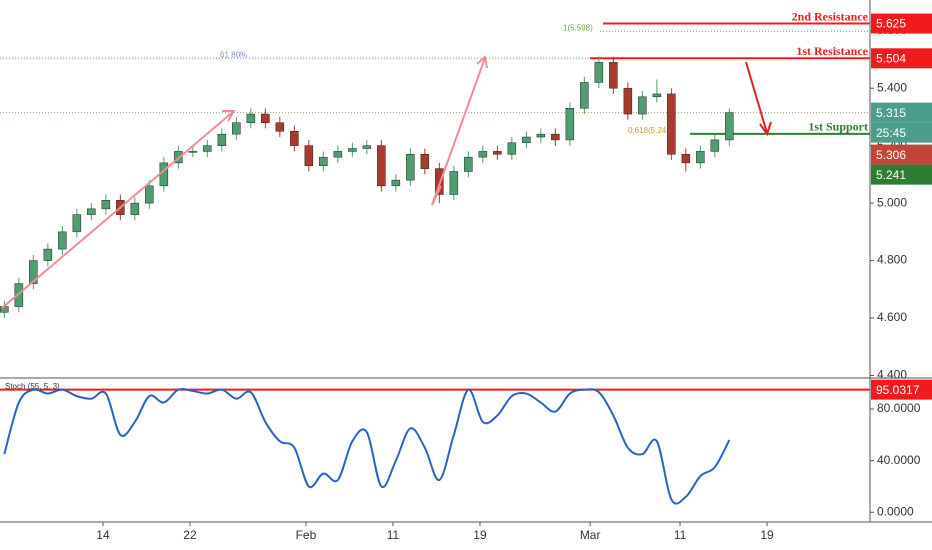  Describe the element at coordinates (190, 535) in the screenshot. I see `x-tick-label: 22` at that location.